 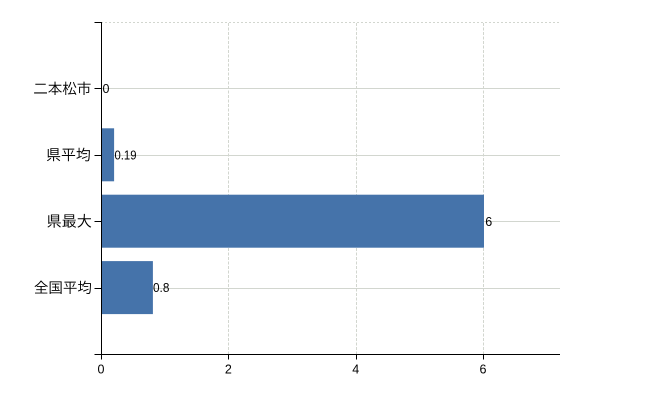 What do you see at coordinates (228, 370) in the screenshot?
I see `svg-text: 2` at bounding box center [228, 370].